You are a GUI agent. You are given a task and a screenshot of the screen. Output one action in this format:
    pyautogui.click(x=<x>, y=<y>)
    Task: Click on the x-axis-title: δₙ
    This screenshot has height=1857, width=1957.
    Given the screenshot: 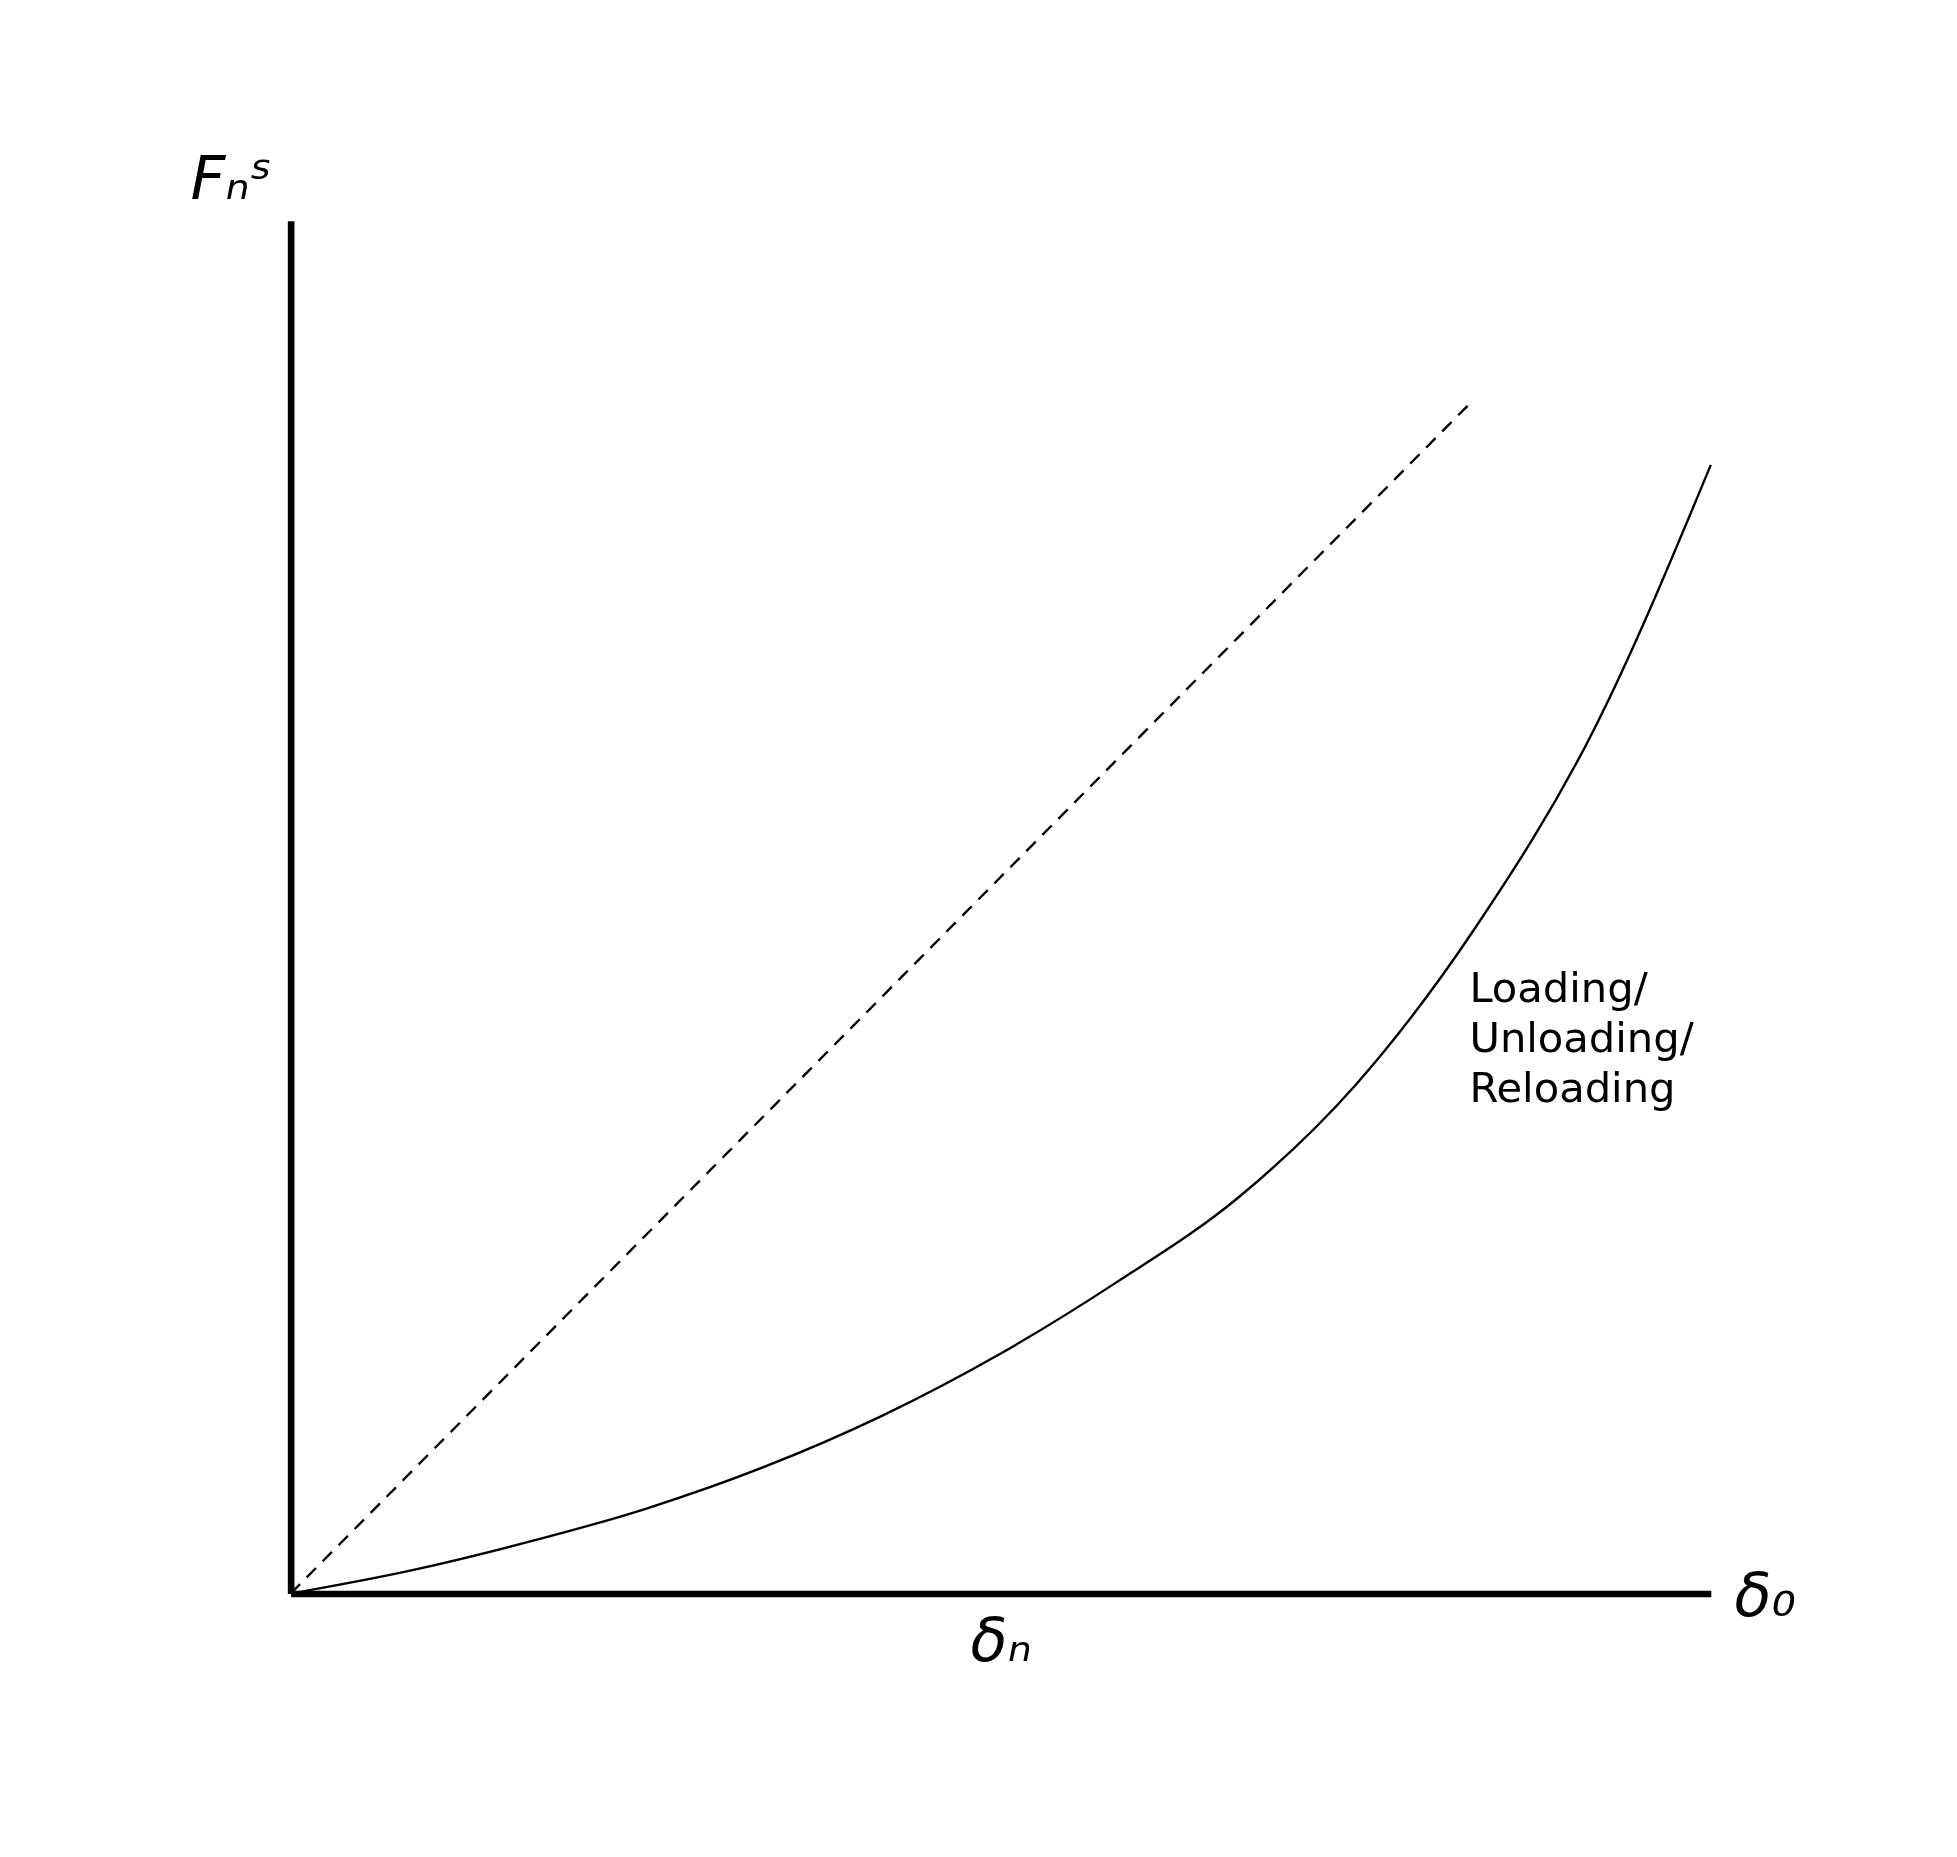 What is the action you would take?
    pyautogui.click(x=1001, y=1640)
    